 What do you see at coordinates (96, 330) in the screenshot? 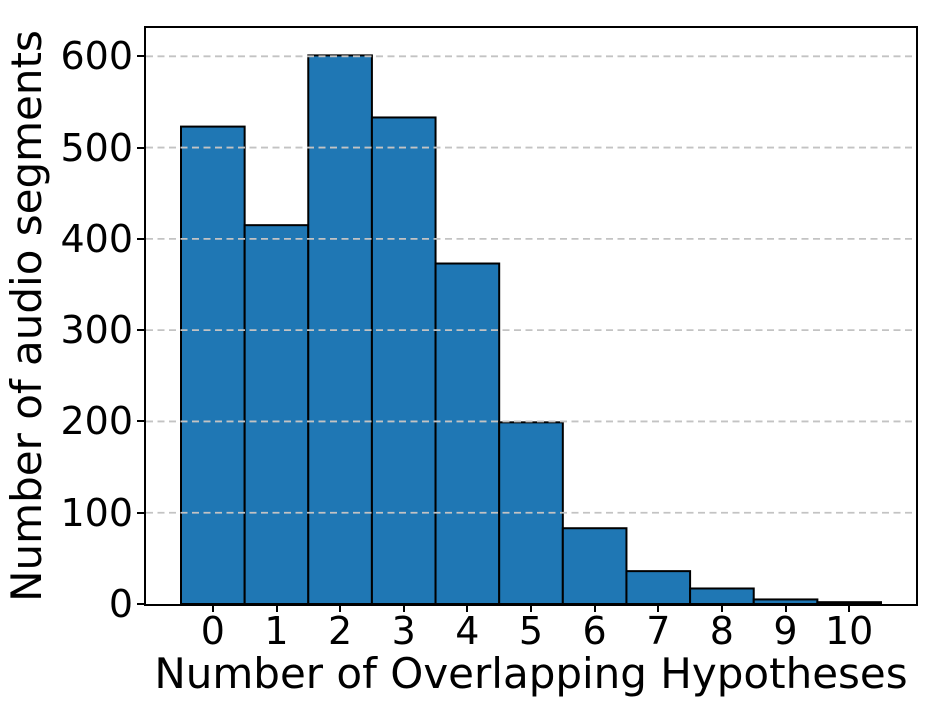
I see `y-tick-label-300: 300` at bounding box center [96, 330].